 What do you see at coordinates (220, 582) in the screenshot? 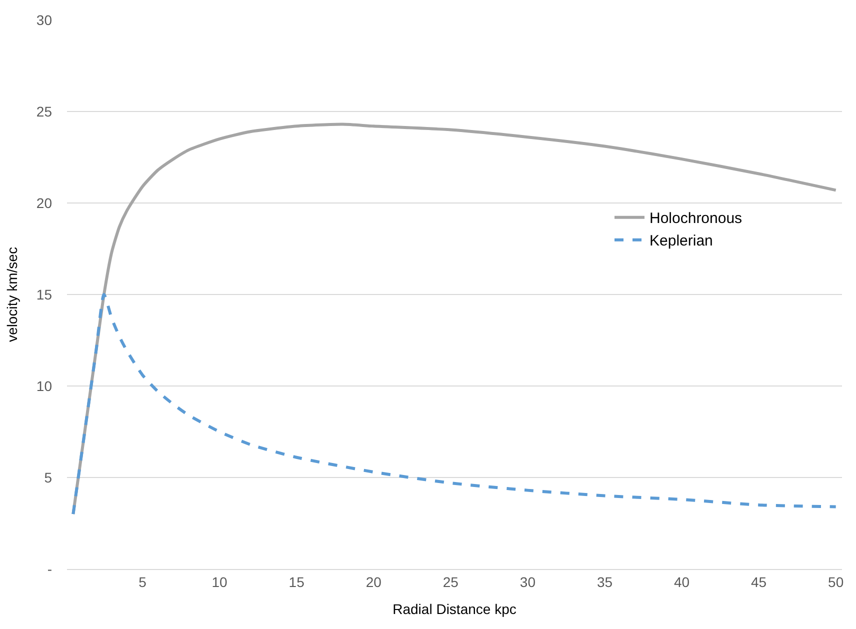
I see `x-tick-label: 10` at bounding box center [220, 582].